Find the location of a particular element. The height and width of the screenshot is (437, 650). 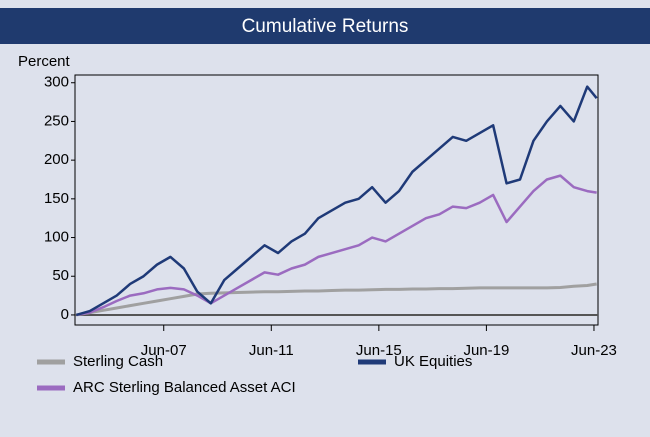

y-tick-label: 100 is located at coordinates (56, 237).